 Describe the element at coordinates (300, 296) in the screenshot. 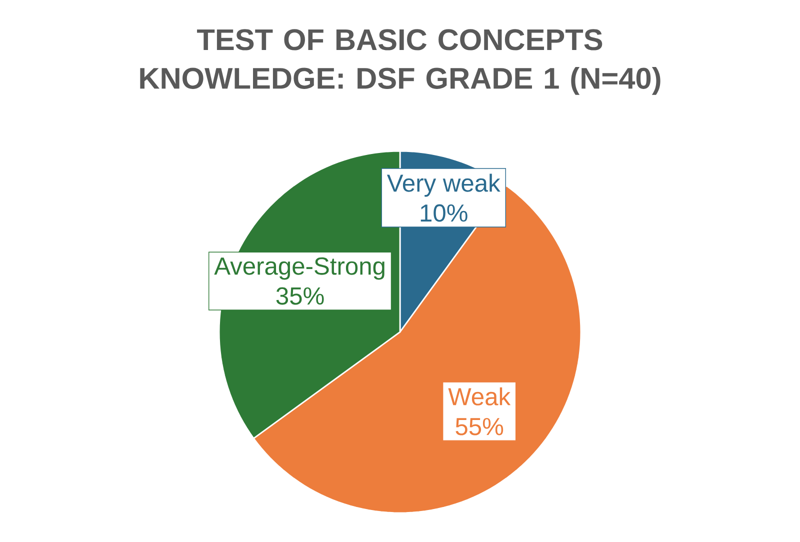

I see `data-label: 35%` at that location.